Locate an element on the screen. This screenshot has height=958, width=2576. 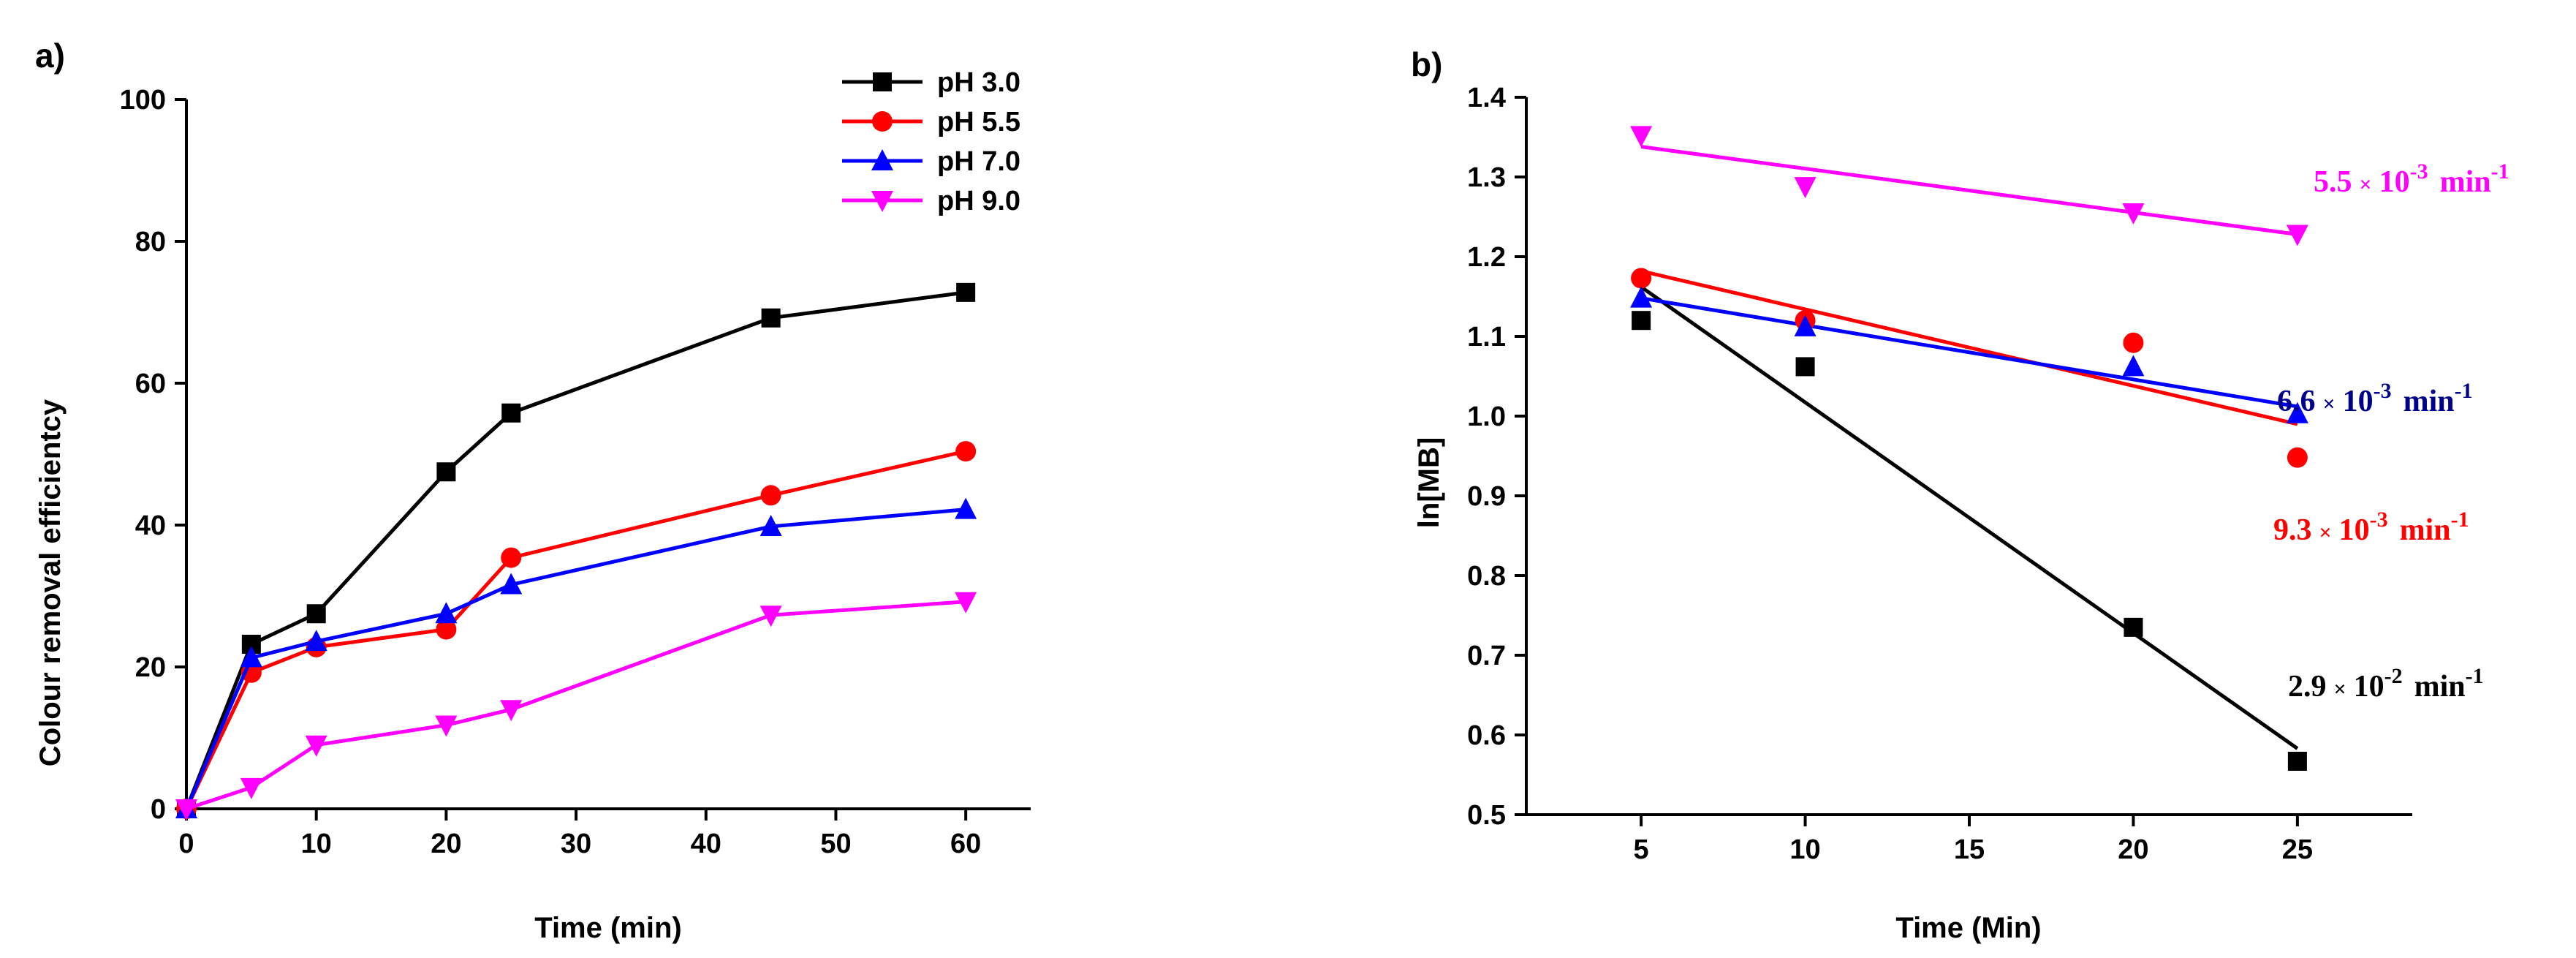
rate-ph7-unit: min is located at coordinates (2429, 401).